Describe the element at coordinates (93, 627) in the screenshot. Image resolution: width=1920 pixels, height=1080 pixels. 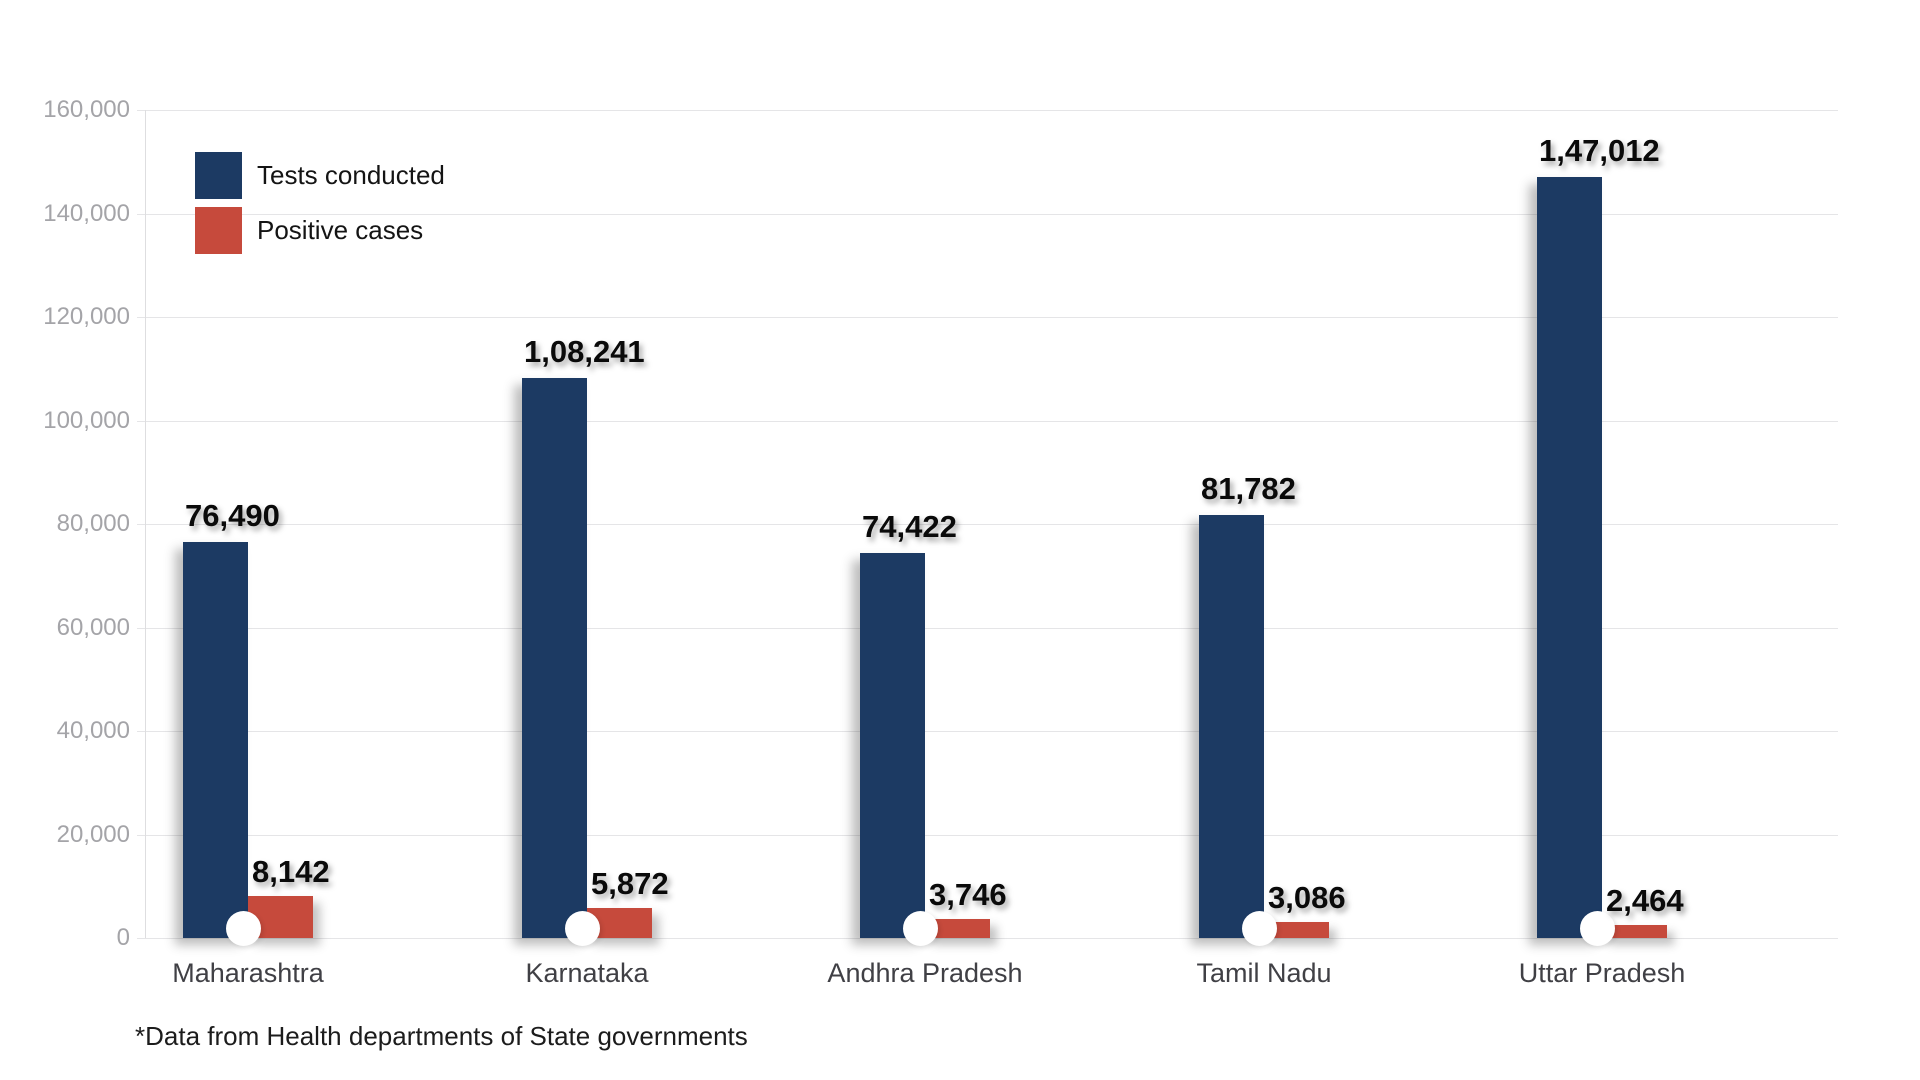
I see `y-tick-label: 60,000` at that location.